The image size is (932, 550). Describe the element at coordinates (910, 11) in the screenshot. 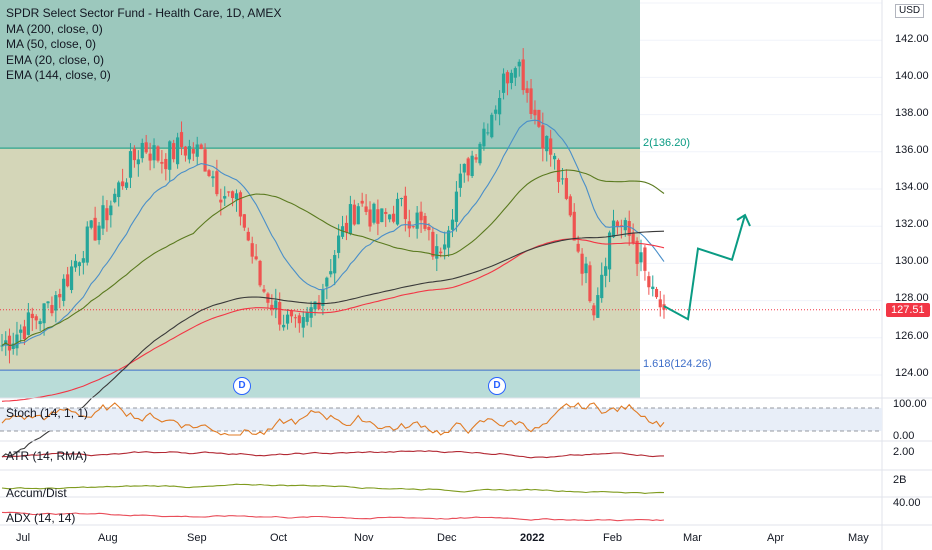

I see `currency-label: USD` at that location.